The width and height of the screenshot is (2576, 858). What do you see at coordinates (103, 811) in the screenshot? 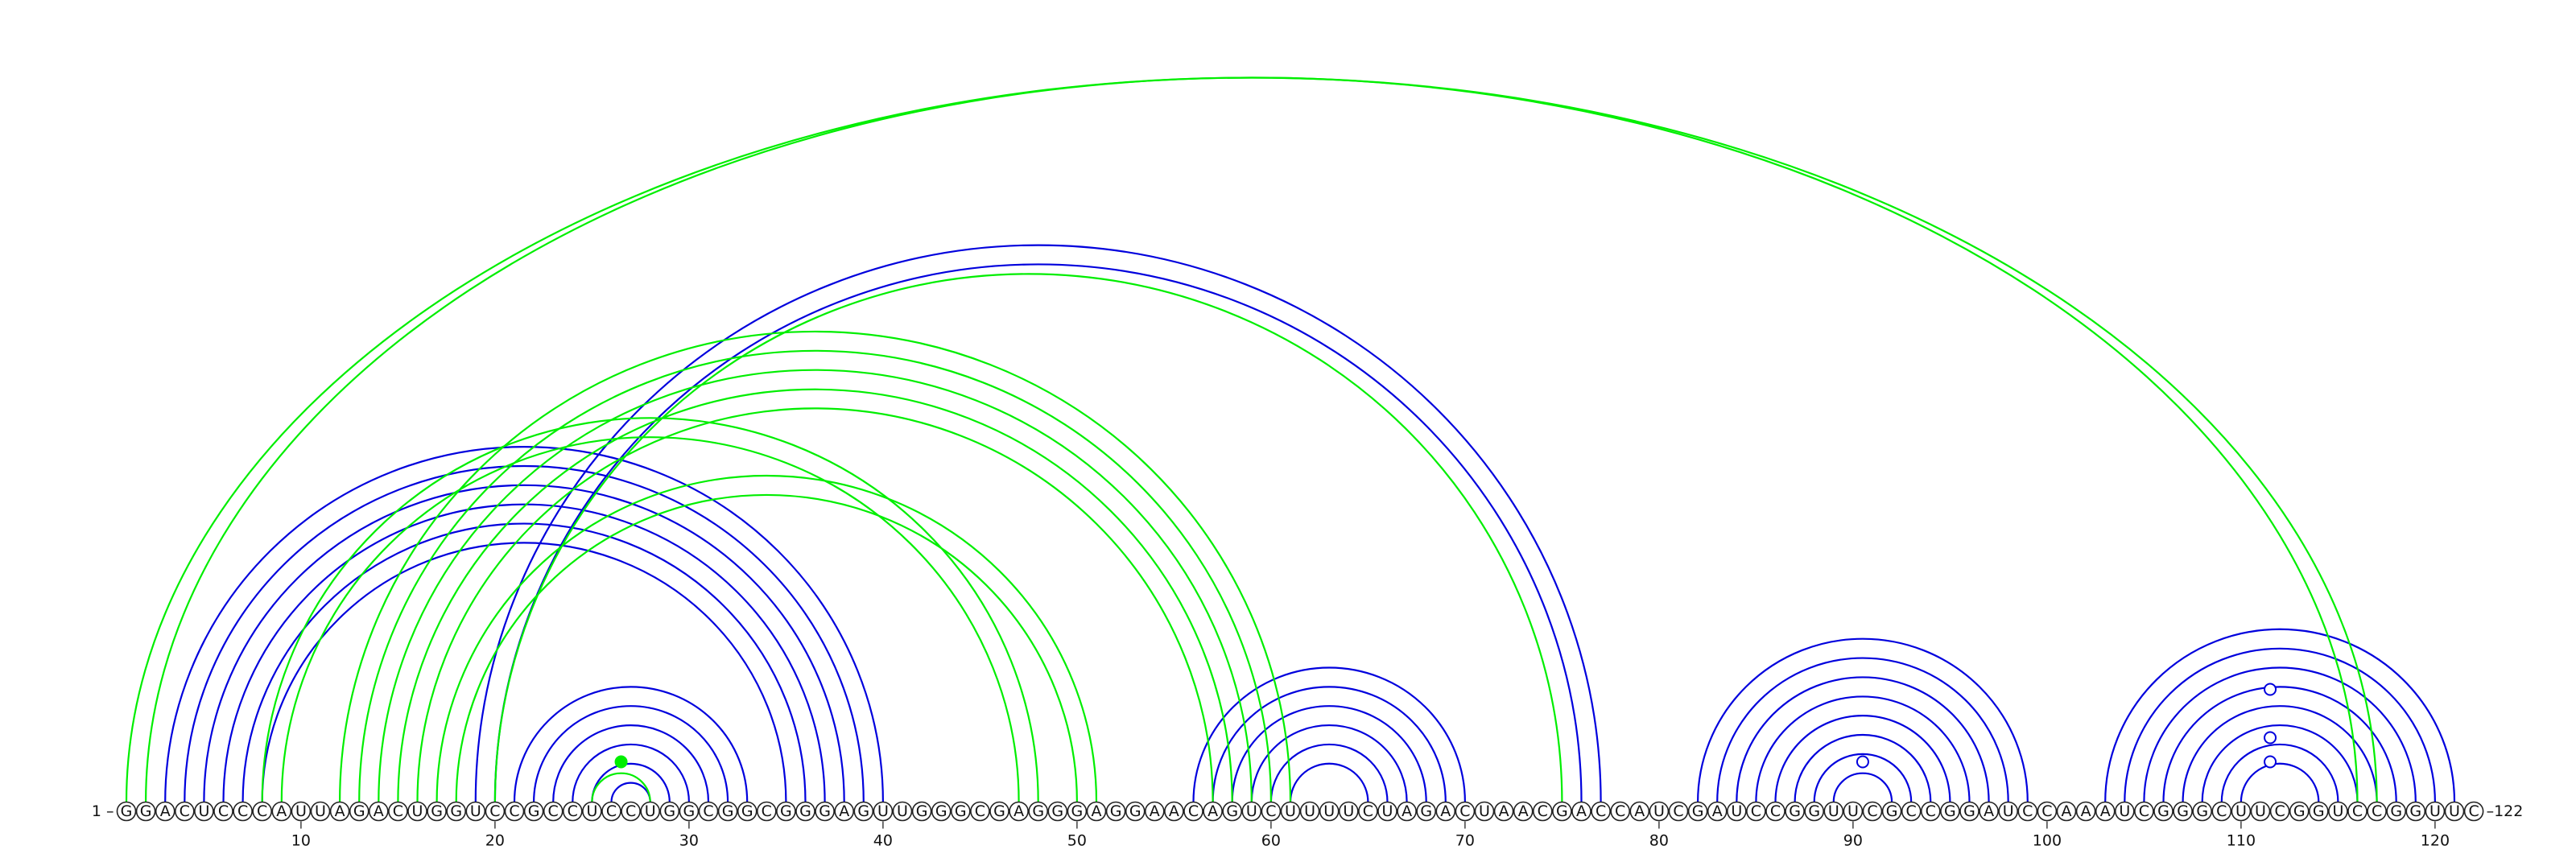
I see `sequence-start-label: 1 –` at bounding box center [103, 811].